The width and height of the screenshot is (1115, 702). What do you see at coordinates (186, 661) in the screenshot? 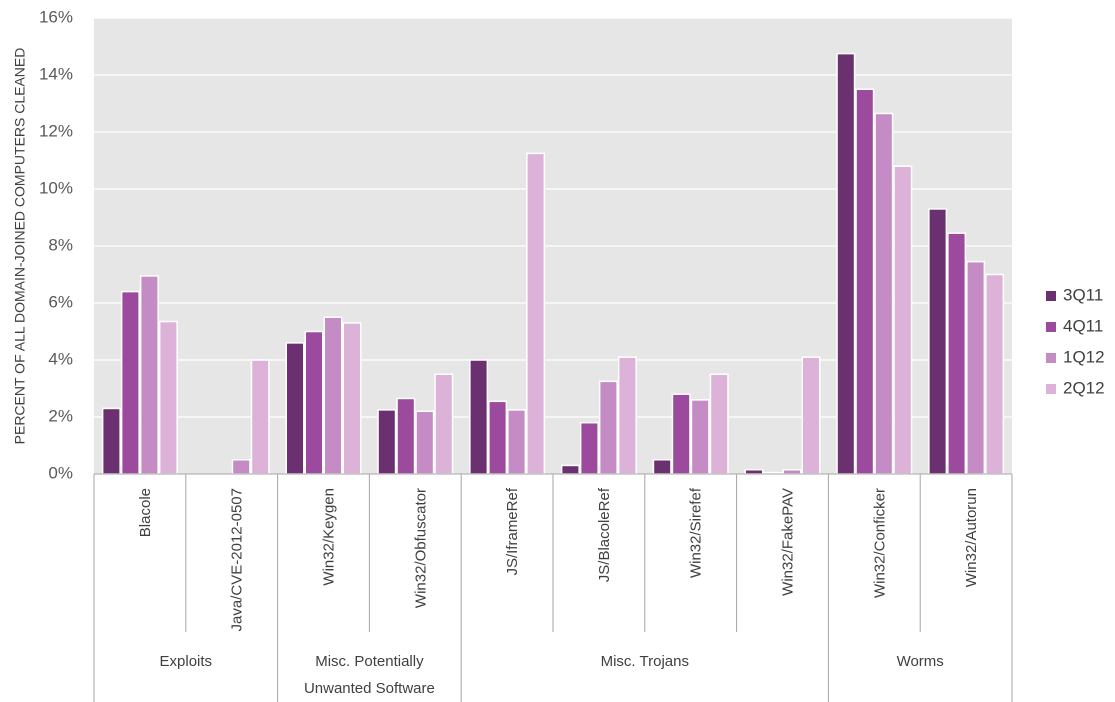
I see `group-label: Exploits` at bounding box center [186, 661].